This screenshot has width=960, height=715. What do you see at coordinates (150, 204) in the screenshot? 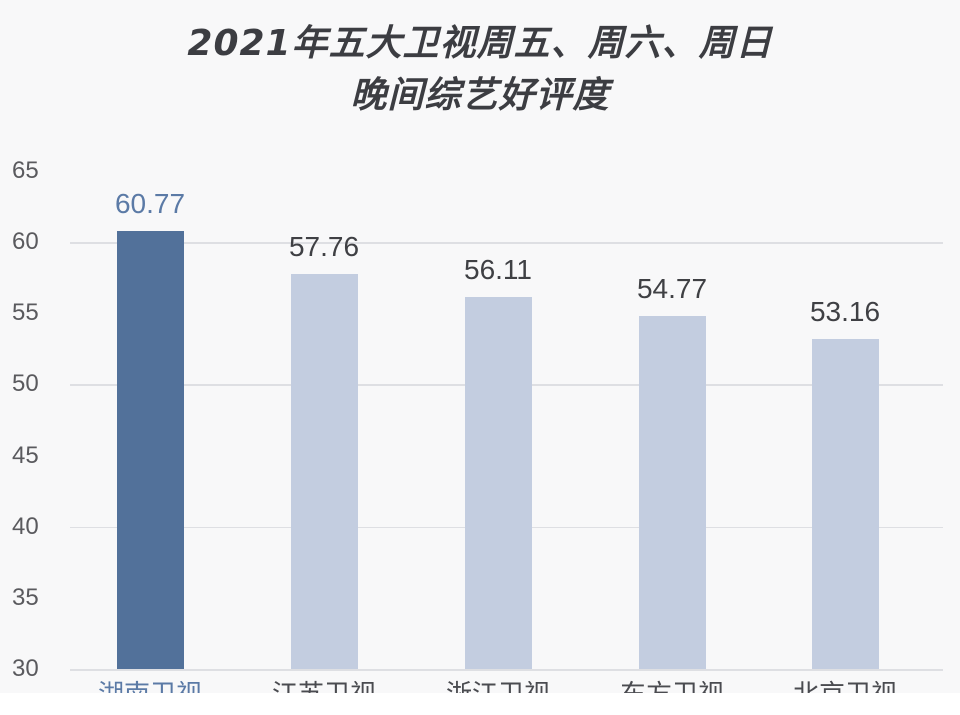
I see `bar-value-label: 60.77` at bounding box center [150, 204].